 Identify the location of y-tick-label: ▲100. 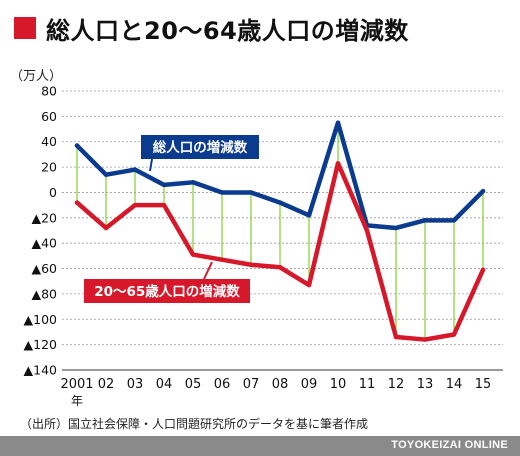
(41, 319).